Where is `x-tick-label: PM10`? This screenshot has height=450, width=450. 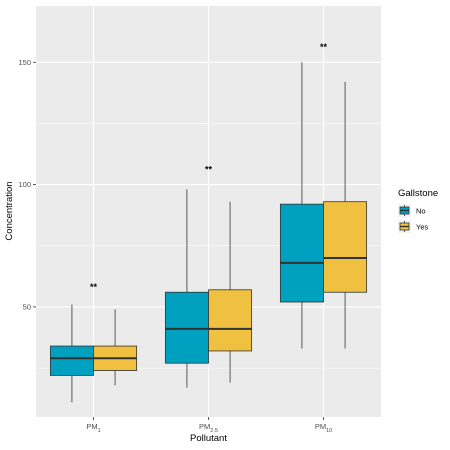 x-tick-label: PM10 is located at coordinates (323, 428).